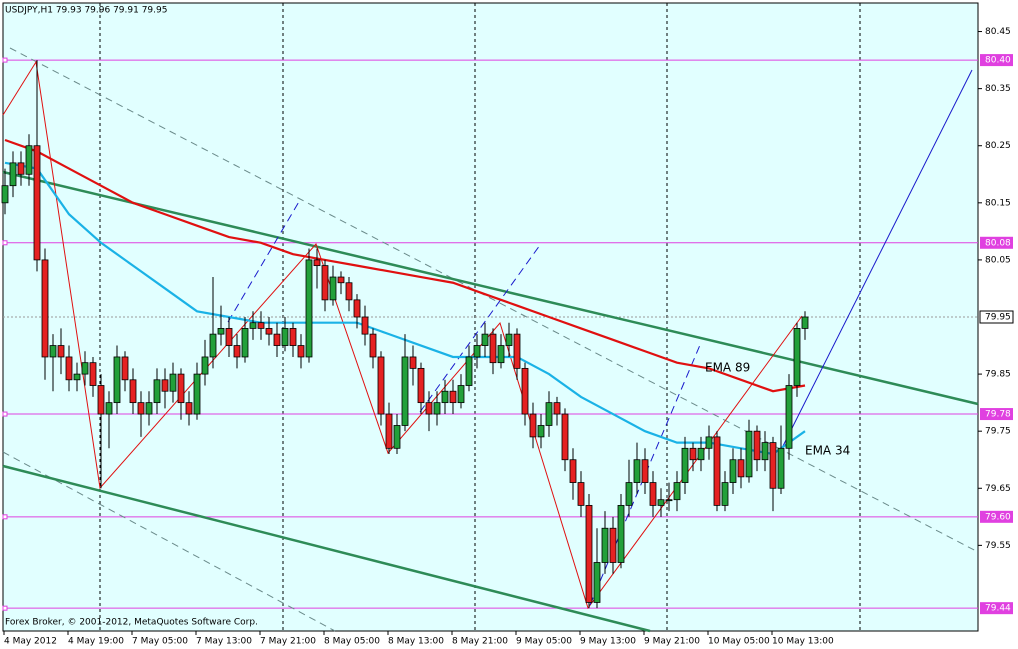 This screenshot has height=649, width=1018. I want to click on x-tick-label: 8 May 13:00, so click(416, 642).